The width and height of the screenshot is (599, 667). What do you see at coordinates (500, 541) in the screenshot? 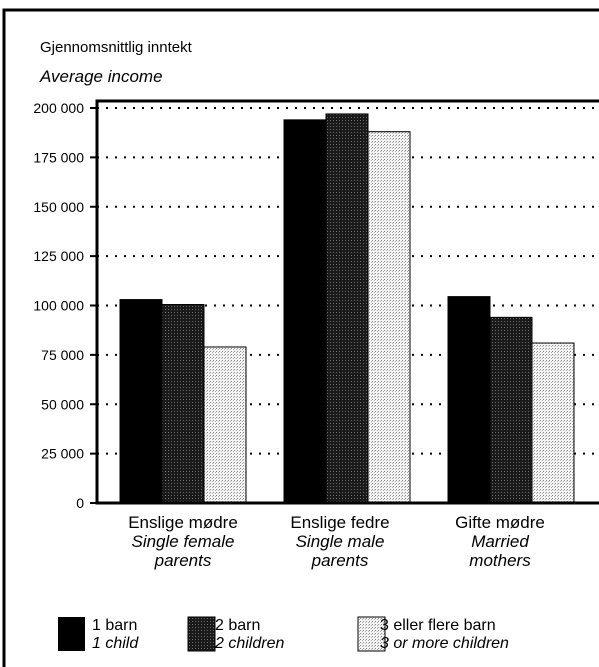
I see `category-label-line2: Married` at bounding box center [500, 541].